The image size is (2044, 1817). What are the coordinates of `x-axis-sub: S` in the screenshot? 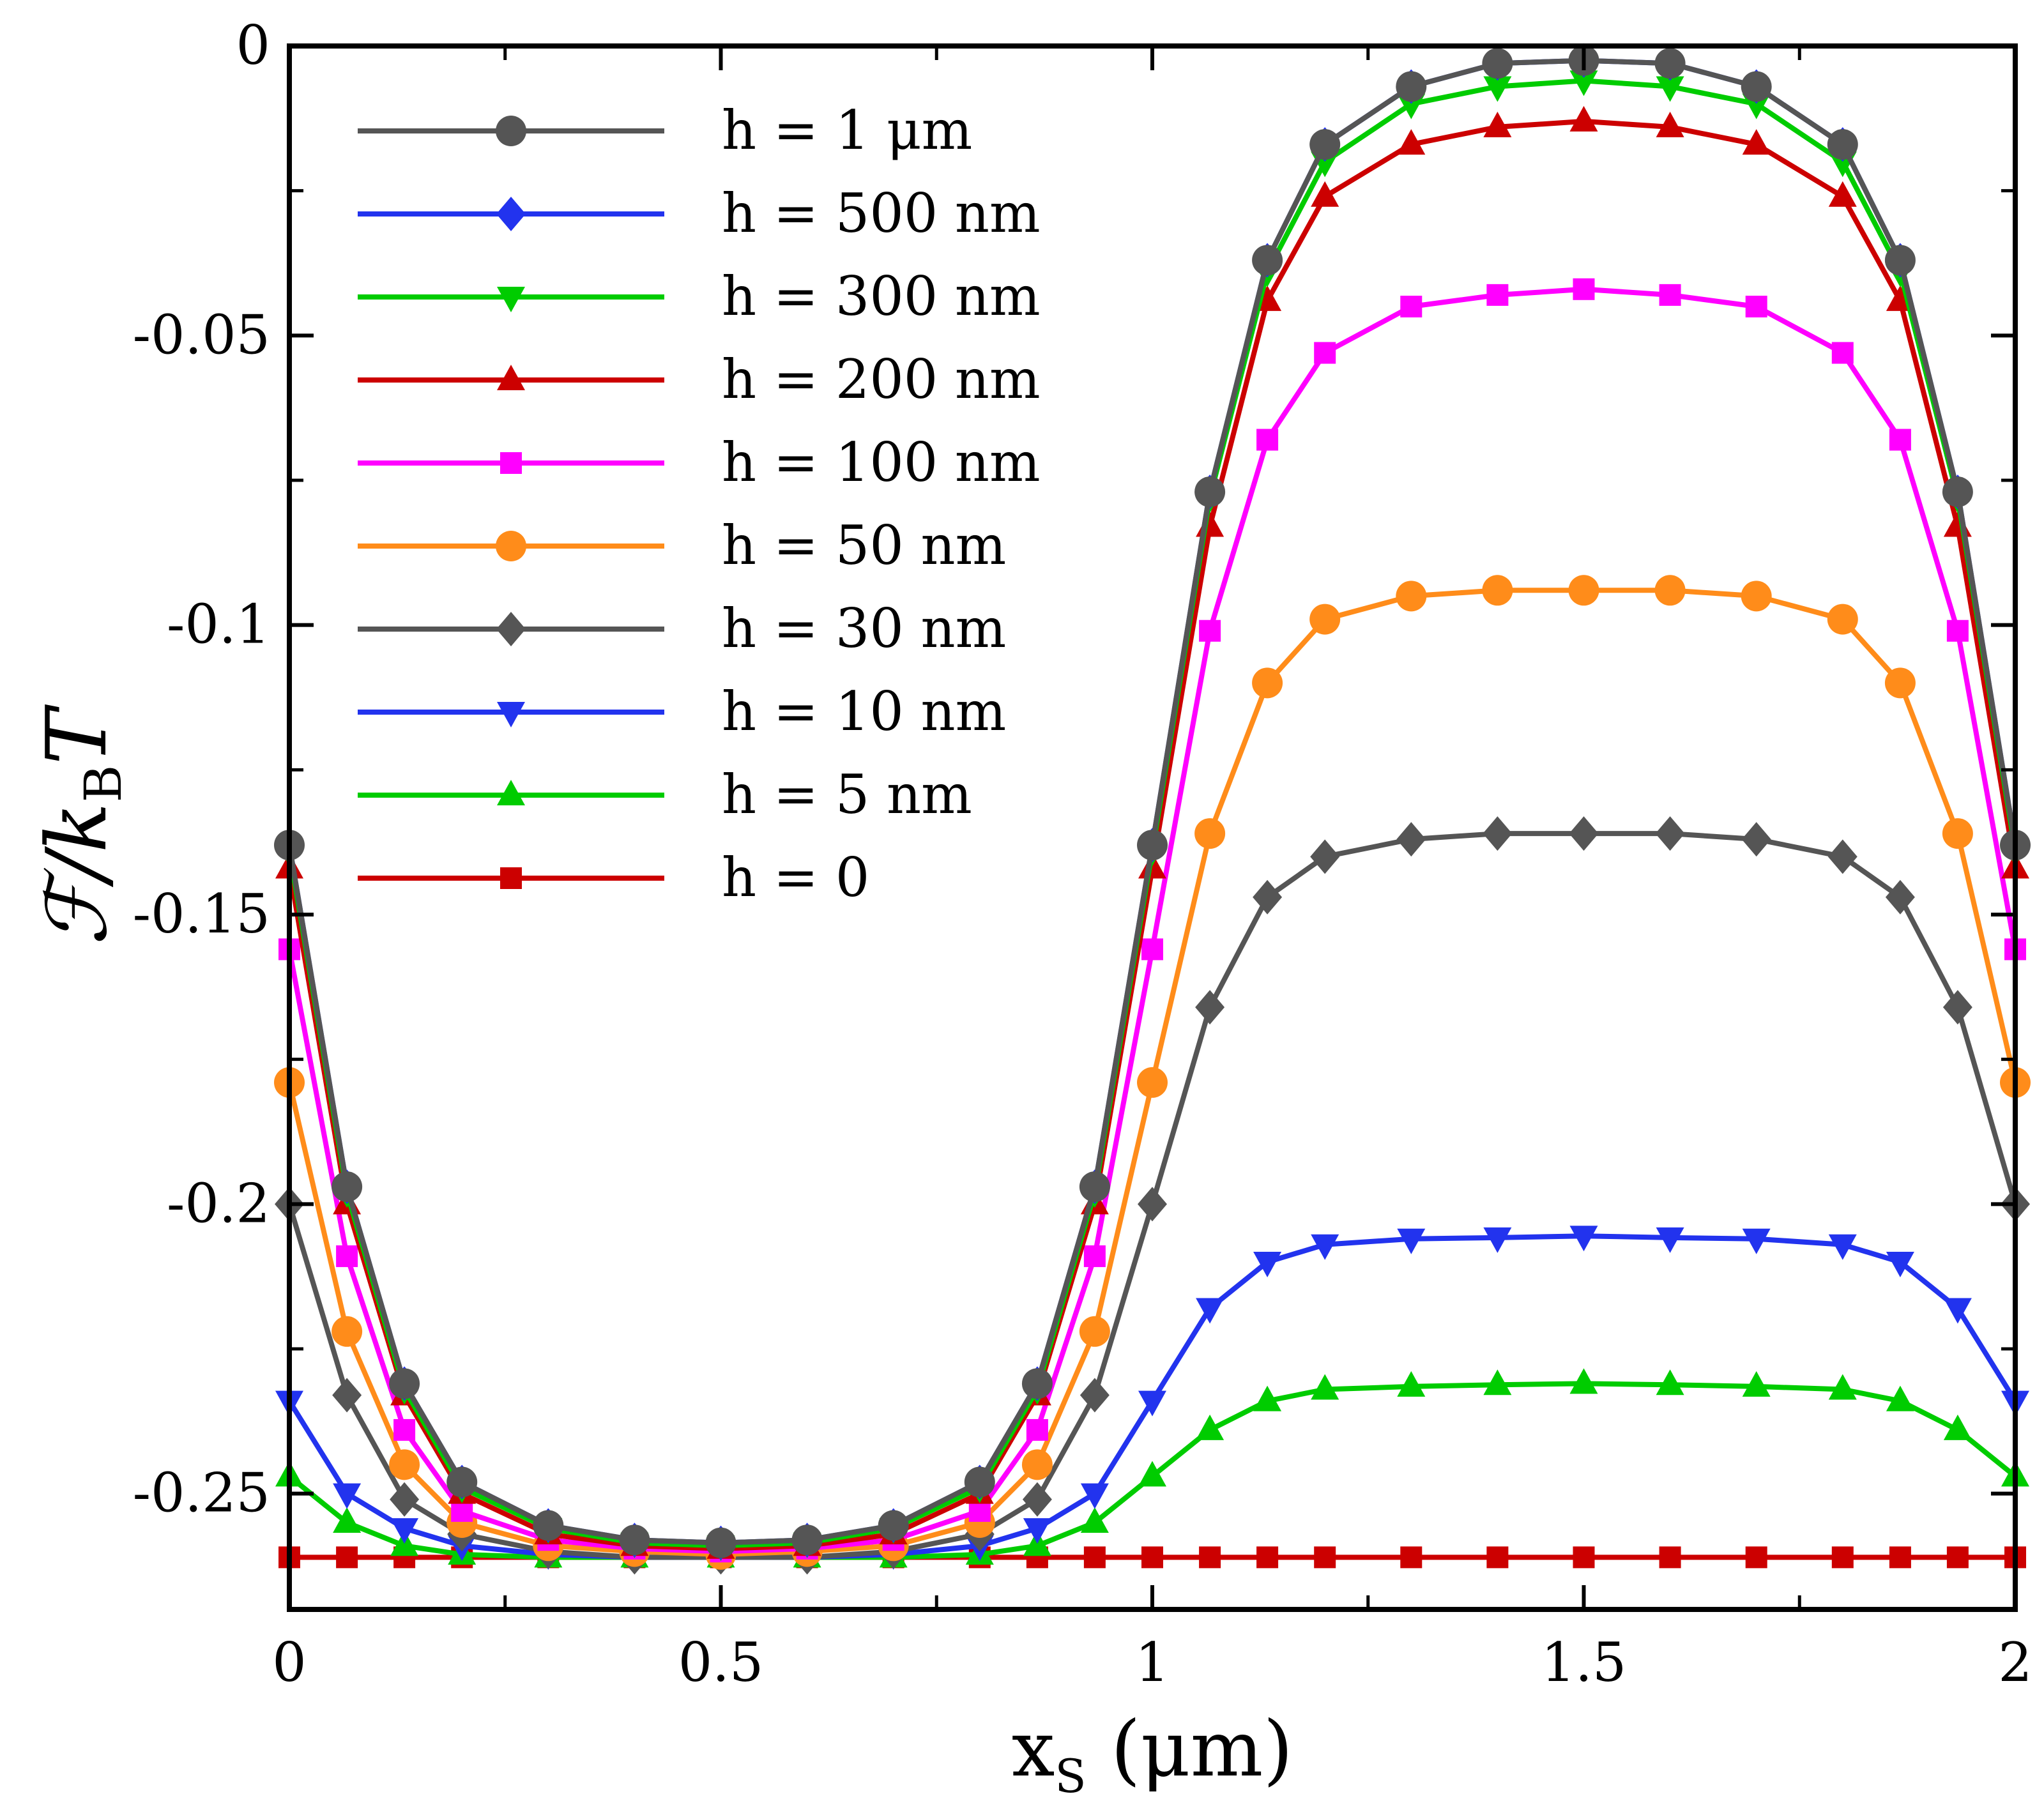 It's located at (1070, 1776).